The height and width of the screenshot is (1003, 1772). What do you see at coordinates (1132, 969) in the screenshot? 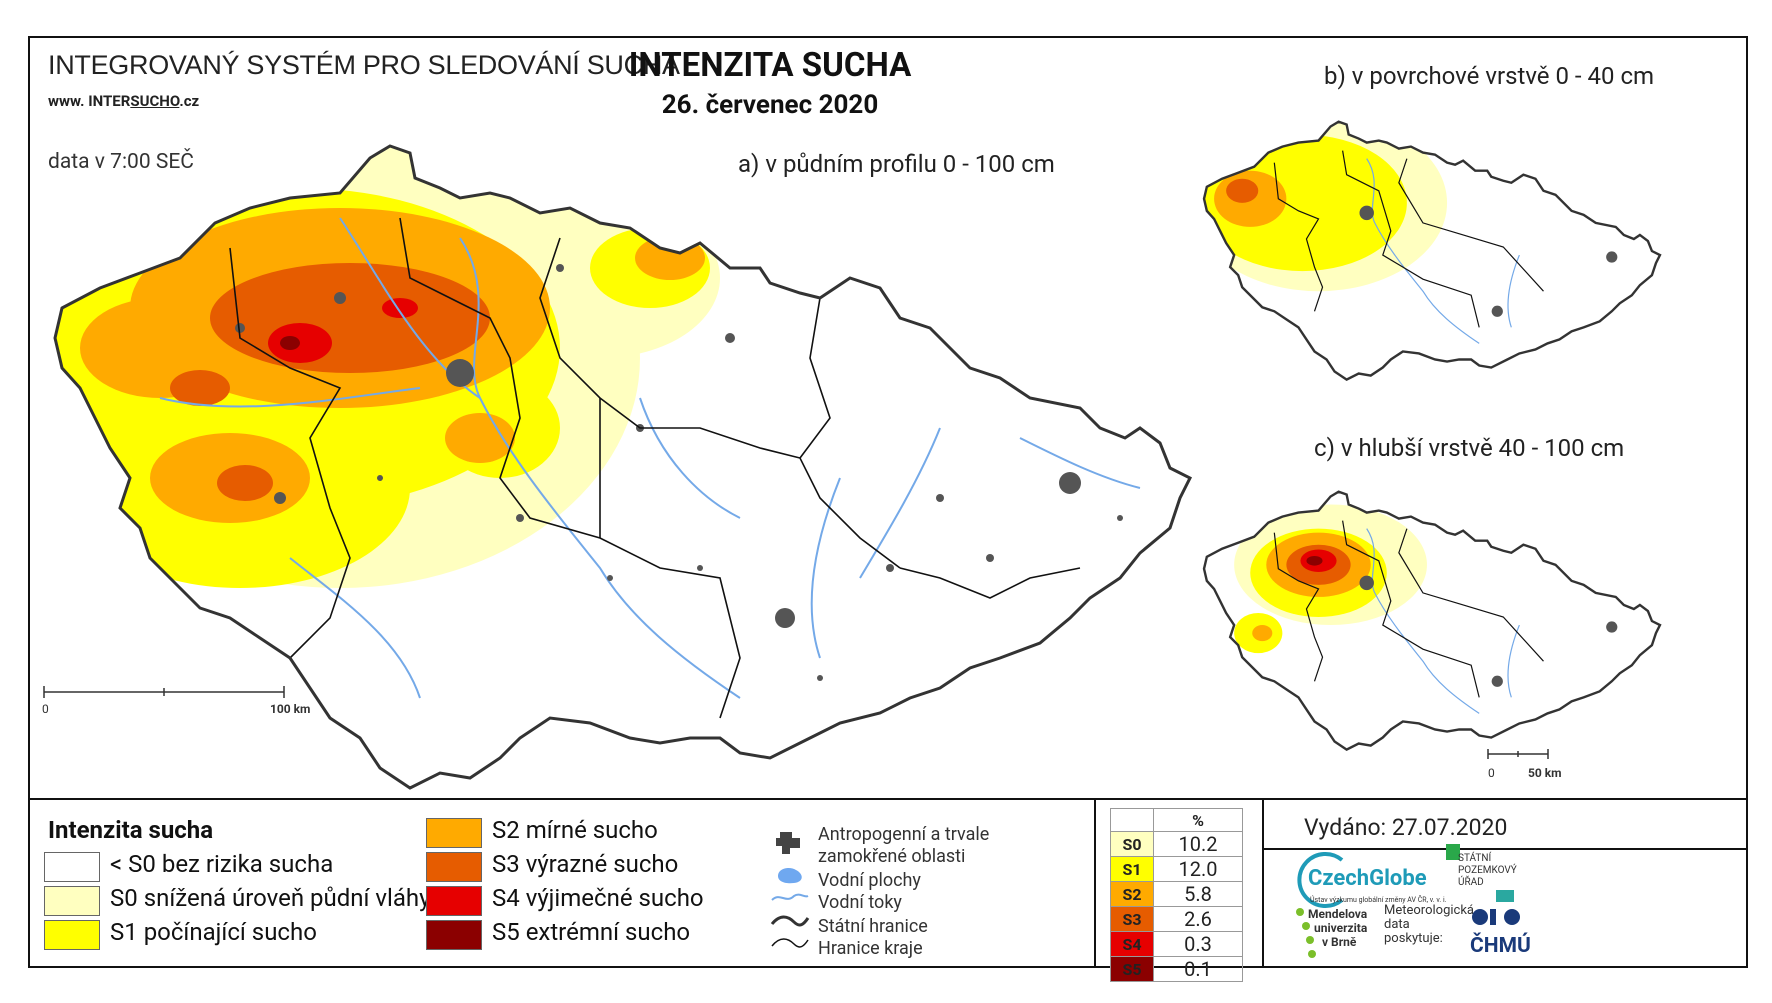
I see `drought-class-code: S5` at bounding box center [1132, 969].